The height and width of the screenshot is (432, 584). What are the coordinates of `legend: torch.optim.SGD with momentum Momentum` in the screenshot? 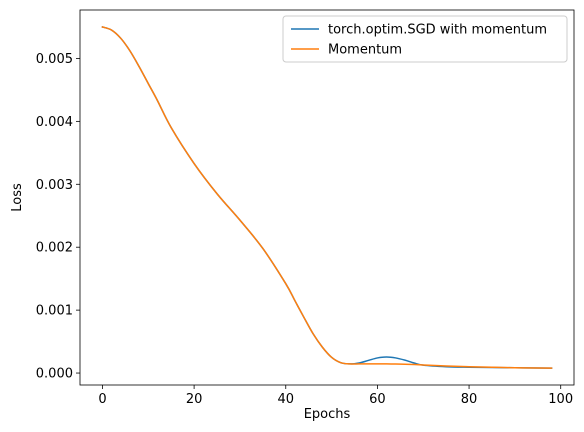 It's located at (425, 39).